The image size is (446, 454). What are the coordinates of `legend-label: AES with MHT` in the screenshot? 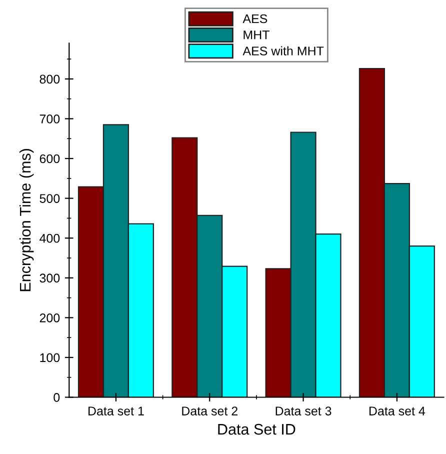 It's located at (283, 51).